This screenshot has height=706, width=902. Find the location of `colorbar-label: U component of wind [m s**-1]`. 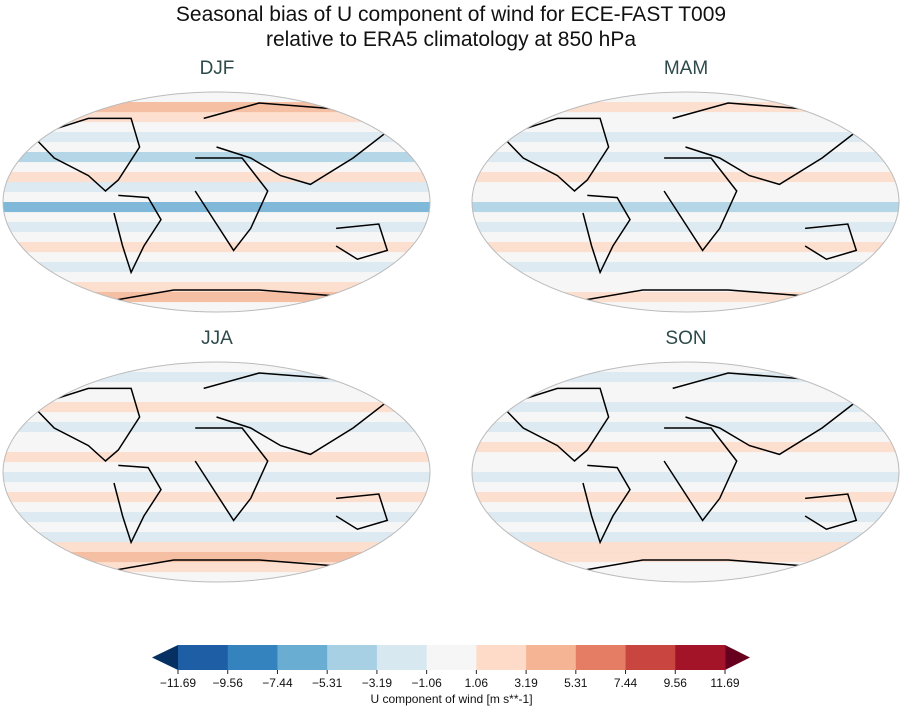

colorbar-label: U component of wind [m s**-1] is located at coordinates (451, 699).